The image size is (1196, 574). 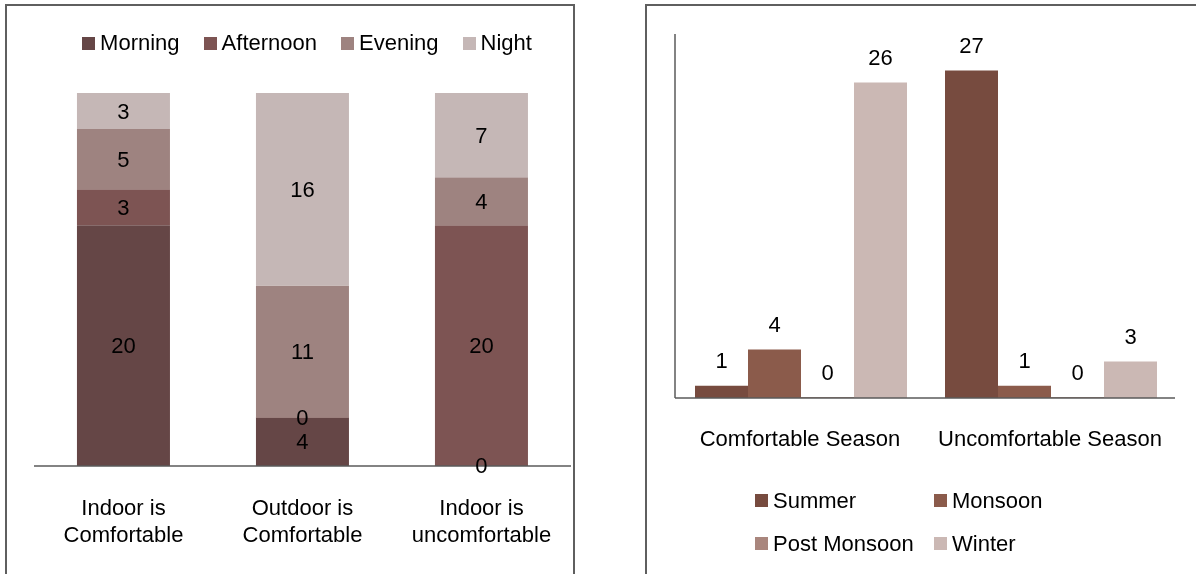 What do you see at coordinates (302, 189) in the screenshot?
I see `data-label: 16` at bounding box center [302, 189].